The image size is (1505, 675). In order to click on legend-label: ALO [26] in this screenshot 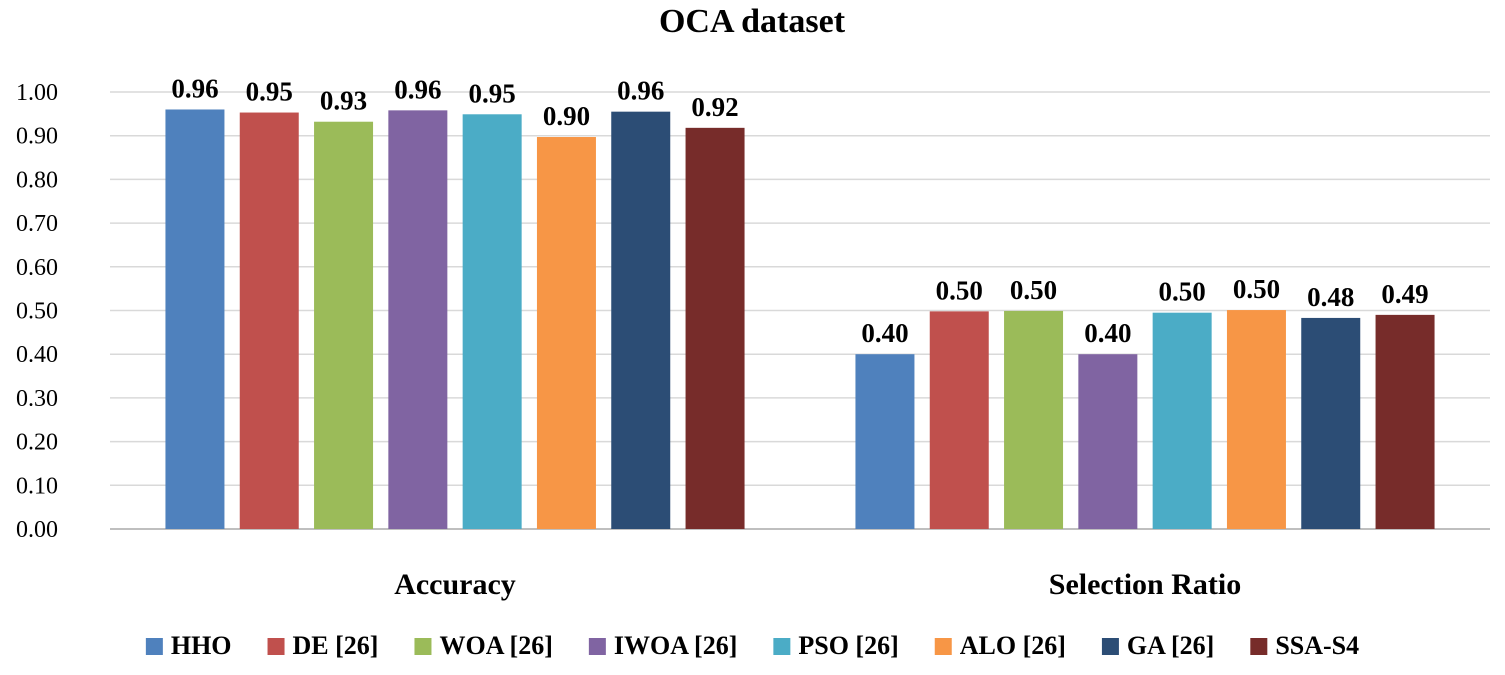, I will do `click(1013, 645)`.